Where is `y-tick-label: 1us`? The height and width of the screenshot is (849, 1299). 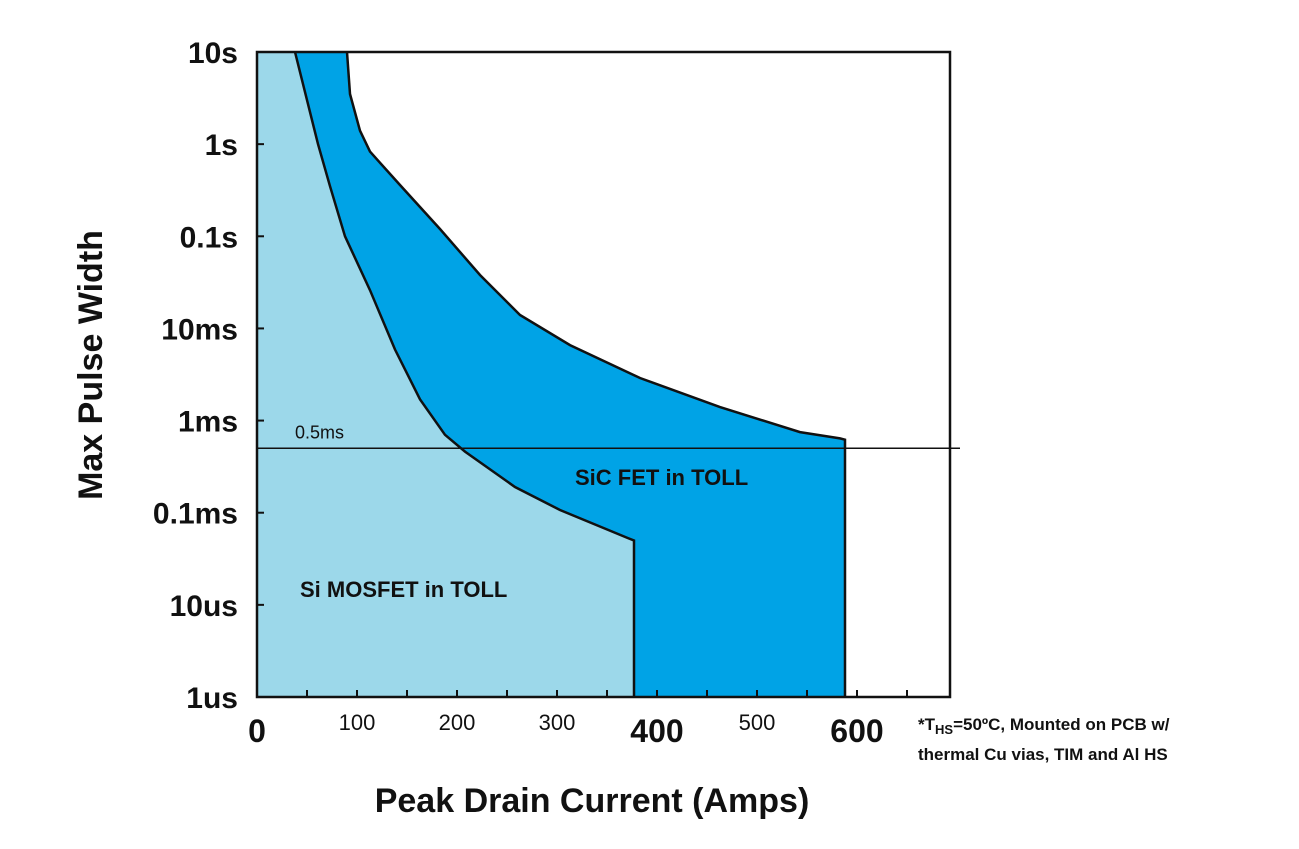
y-tick-label: 1us is located at coordinates (212, 698).